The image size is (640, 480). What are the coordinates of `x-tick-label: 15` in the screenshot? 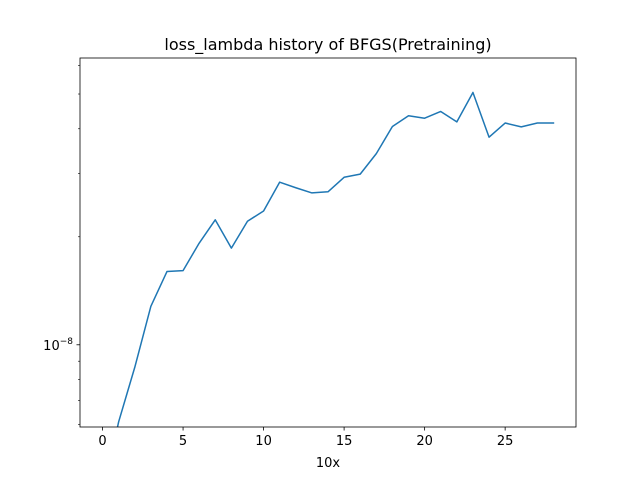 It's located at (344, 441).